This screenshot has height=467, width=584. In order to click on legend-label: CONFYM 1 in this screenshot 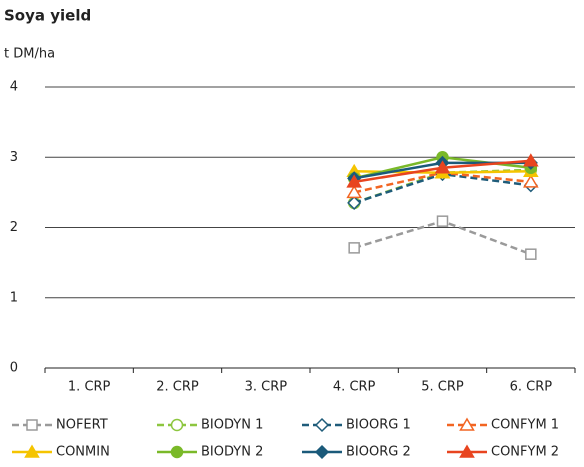, I will do `click(525, 425)`.